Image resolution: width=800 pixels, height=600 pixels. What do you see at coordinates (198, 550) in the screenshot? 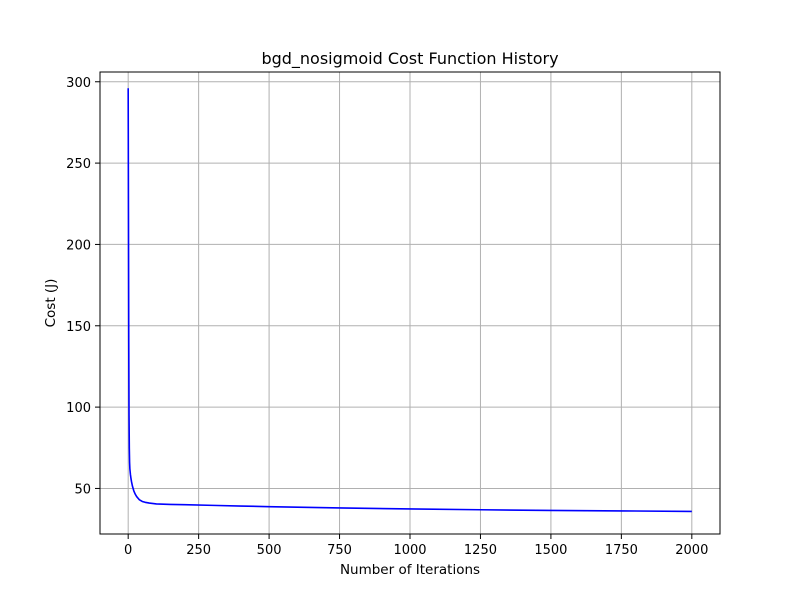
I see `x-tick-label: 250` at bounding box center [198, 550].